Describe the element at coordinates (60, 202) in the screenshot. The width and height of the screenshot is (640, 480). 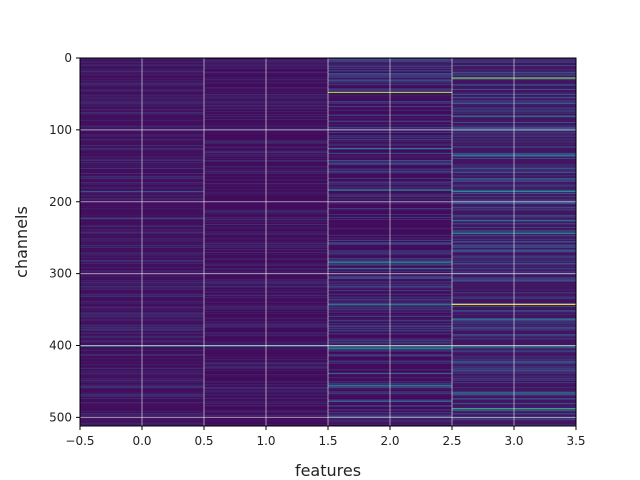
I see `y-tick-label: 200` at that location.